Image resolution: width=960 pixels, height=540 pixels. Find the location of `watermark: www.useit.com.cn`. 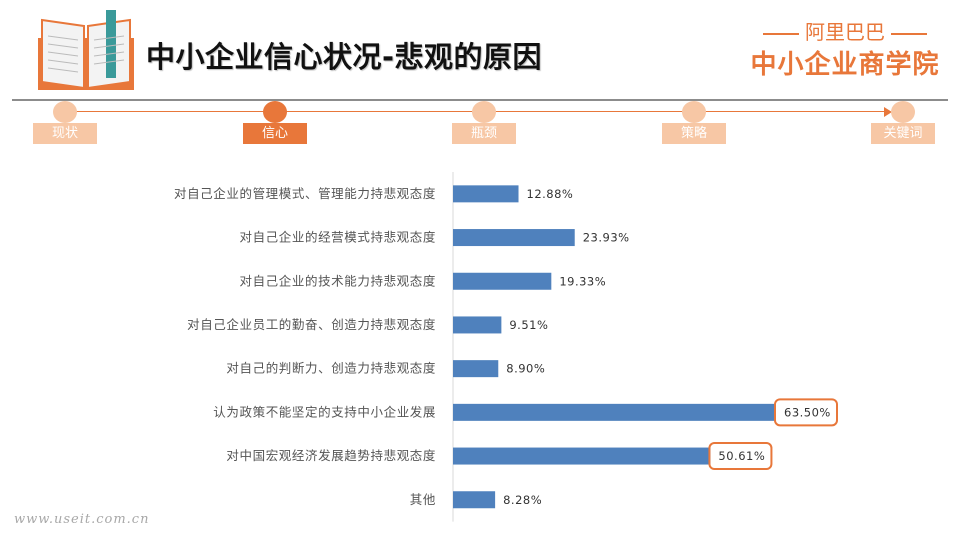

watermark: www.useit.com.cn is located at coordinates (82, 519).